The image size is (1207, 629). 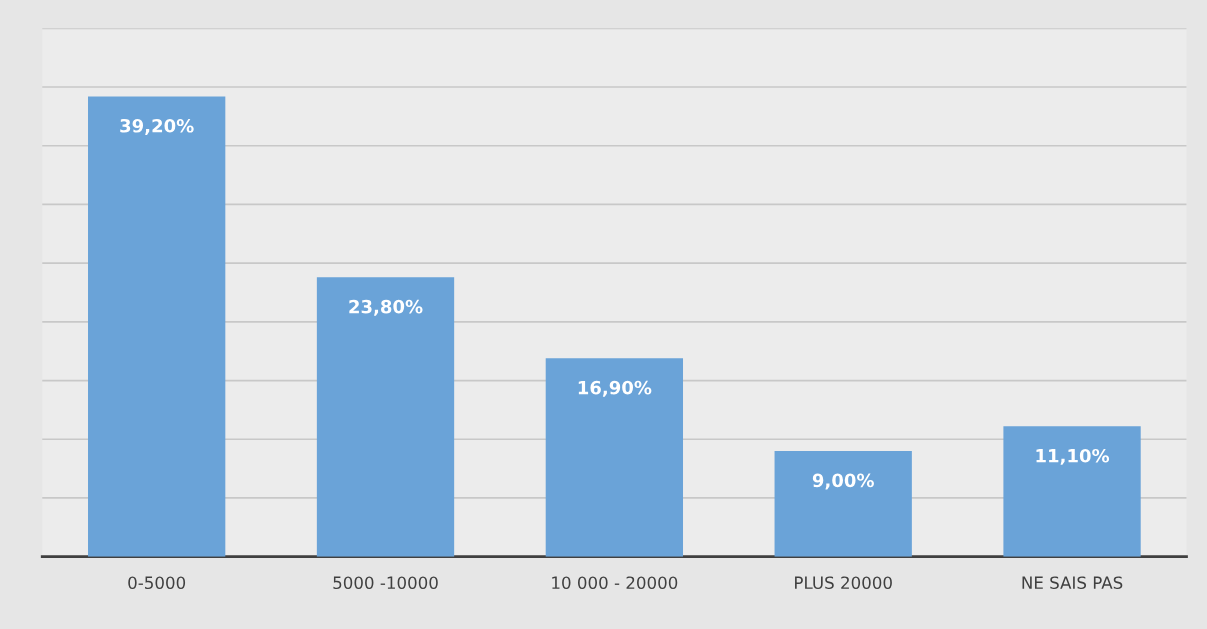 What do you see at coordinates (615, 583) in the screenshot?
I see `x-tick-label: 10 000 - 20000` at bounding box center [615, 583].